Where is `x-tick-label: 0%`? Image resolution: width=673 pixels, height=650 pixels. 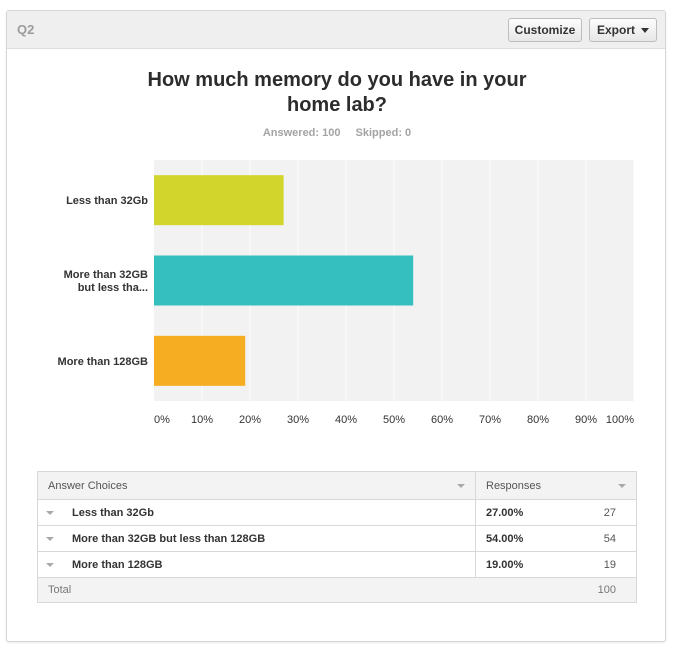 x-tick-label: 0% is located at coordinates (162, 420).